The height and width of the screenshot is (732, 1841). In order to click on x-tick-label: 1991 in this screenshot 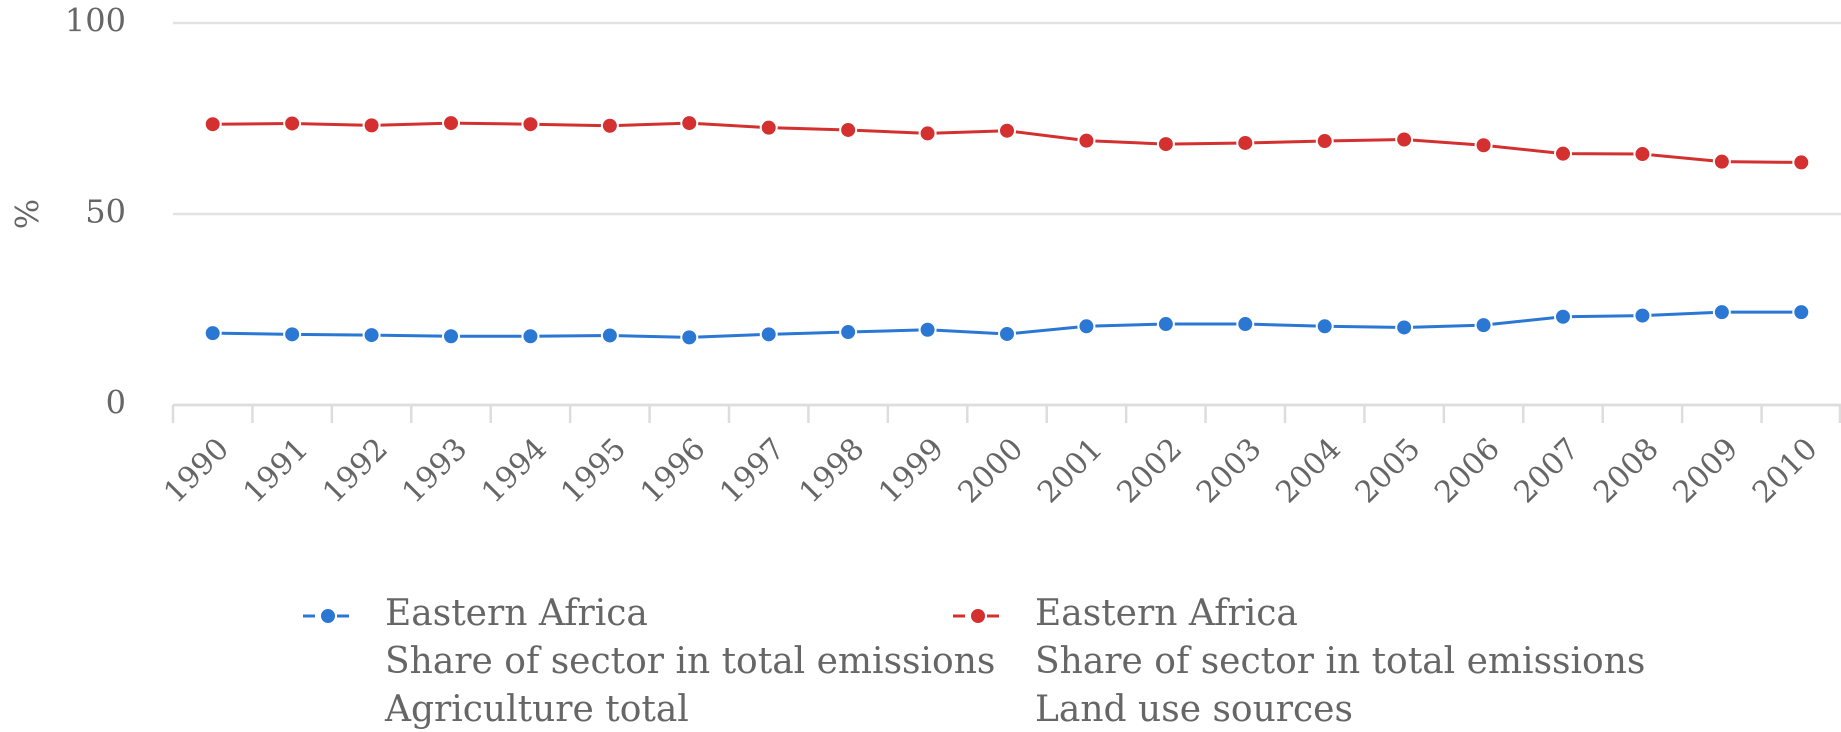, I will do `click(276, 471)`.